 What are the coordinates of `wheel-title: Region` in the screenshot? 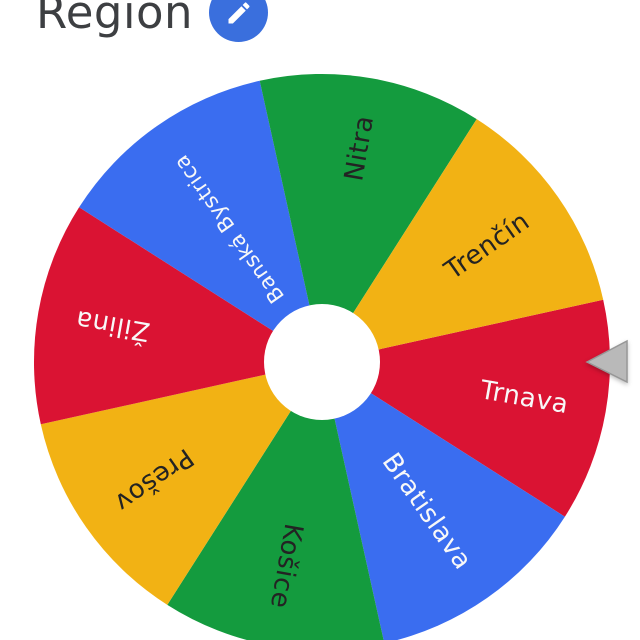 It's located at (115, 19).